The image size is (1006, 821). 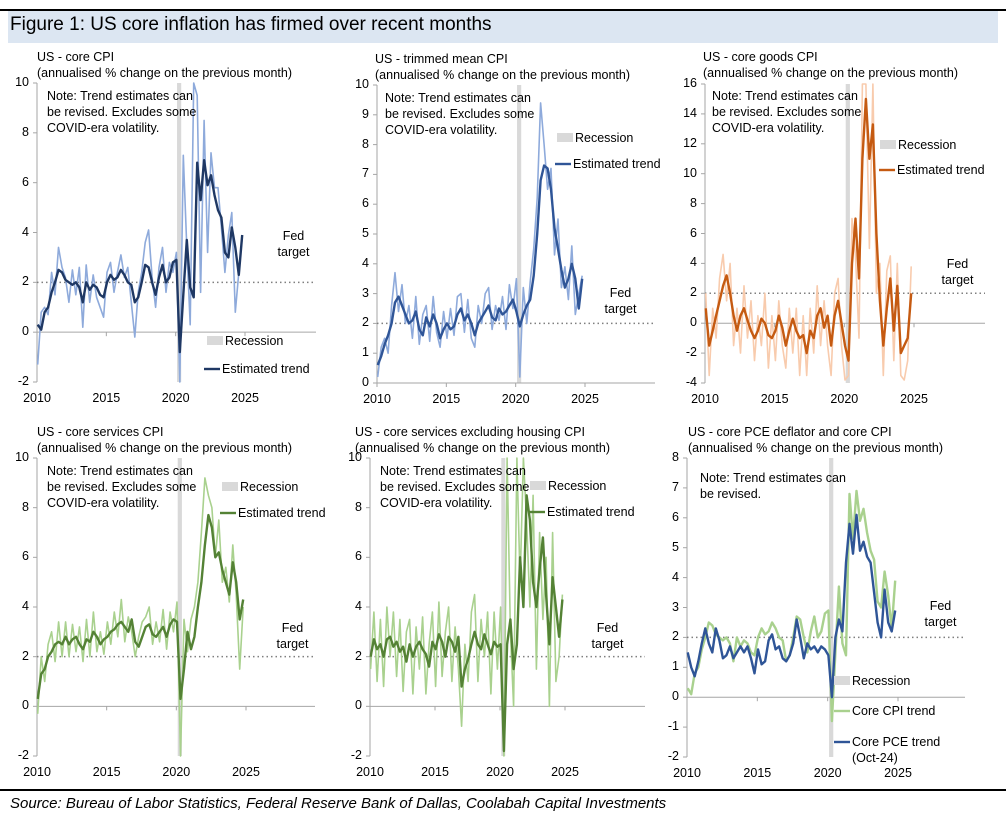 I want to click on legend-entry-label: Core CPI trend, so click(x=894, y=711).